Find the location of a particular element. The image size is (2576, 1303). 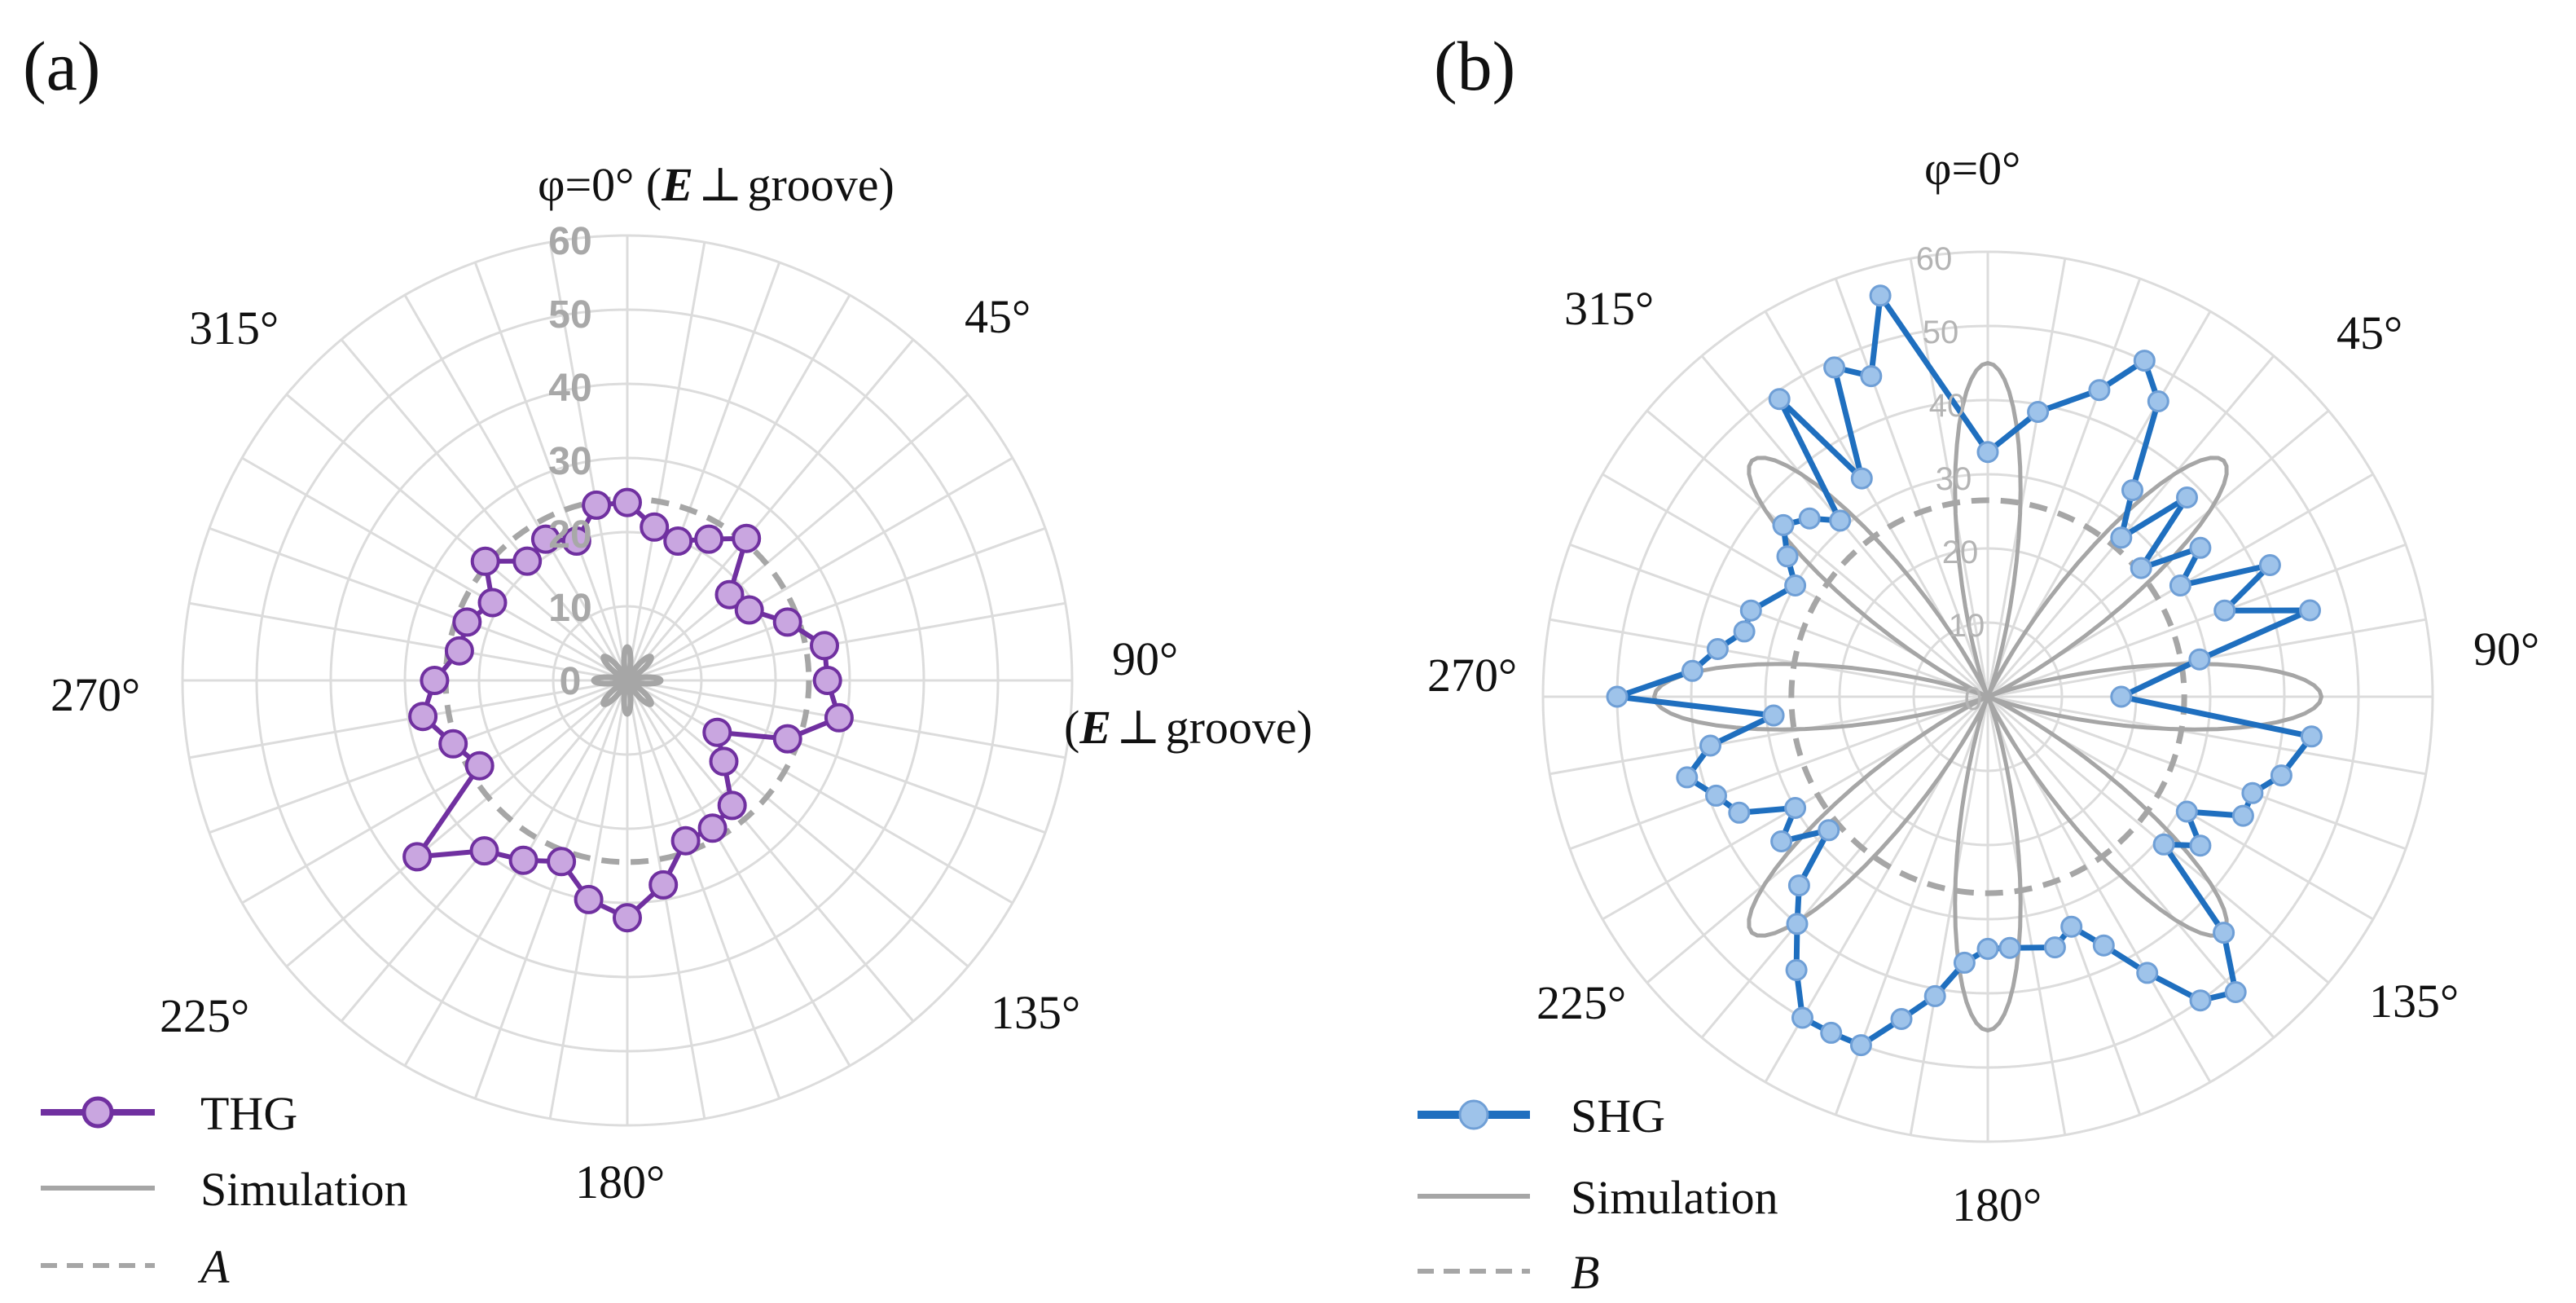

panel-a-rtick-0: 0 is located at coordinates (571, 681).